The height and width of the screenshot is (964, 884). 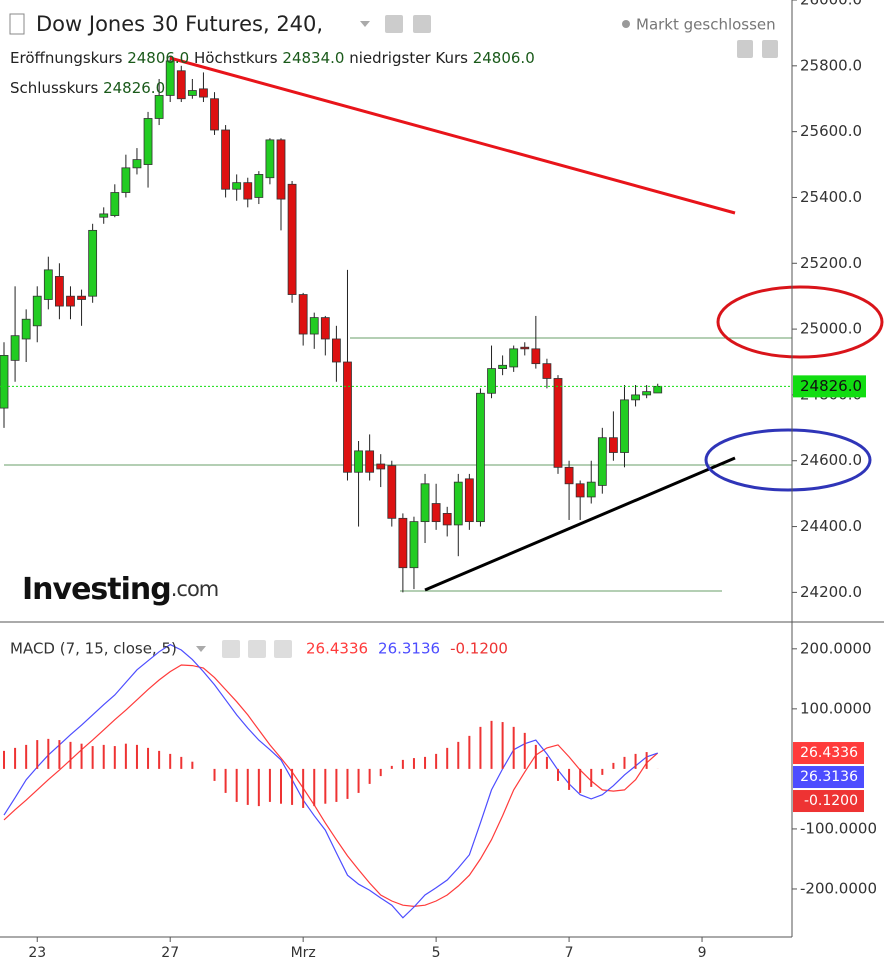 What do you see at coordinates (831, 592) in the screenshot?
I see `y-tick-label: 24200.0` at bounding box center [831, 592].